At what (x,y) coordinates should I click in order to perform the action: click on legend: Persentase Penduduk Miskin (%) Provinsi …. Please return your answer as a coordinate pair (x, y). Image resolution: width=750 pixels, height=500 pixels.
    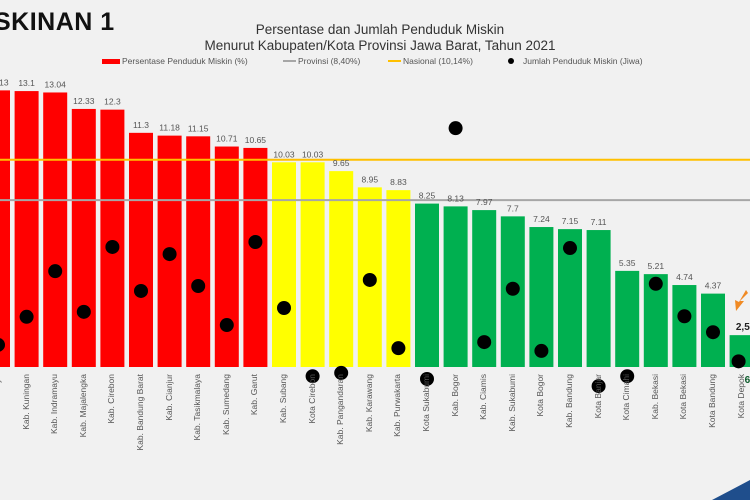
    Looking at the image, I should click on (375, 63).